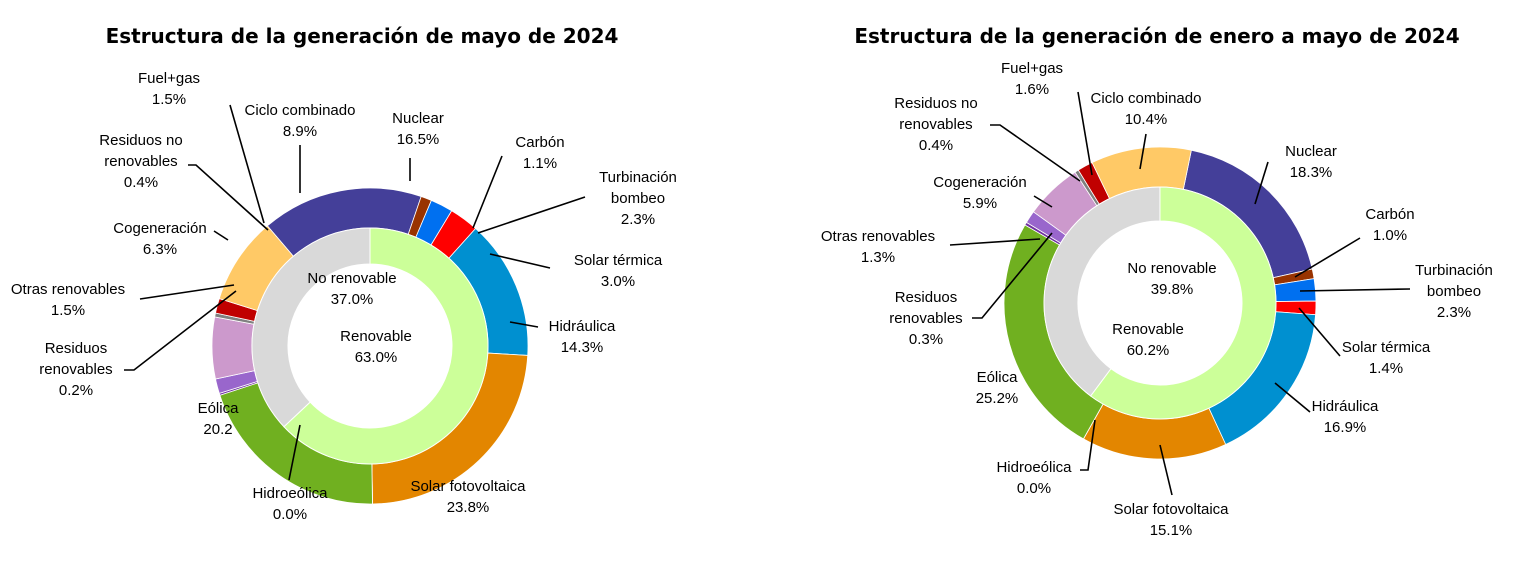 The width and height of the screenshot is (1536, 562). I want to click on data-label-cogeneracion: Cogeneración 6.3%, so click(159, 239).